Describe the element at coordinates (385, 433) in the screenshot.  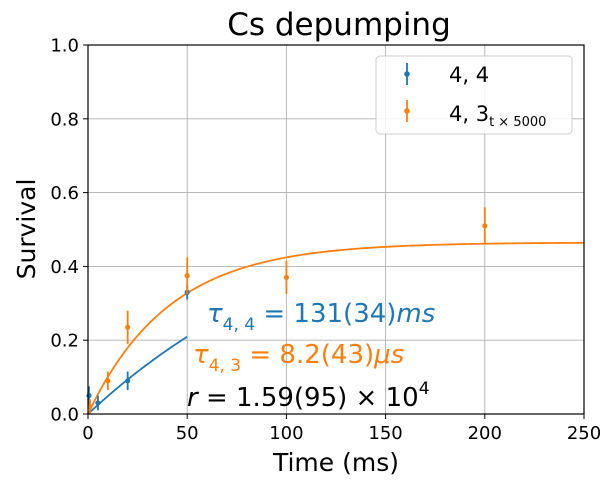
I see `x-tick-label: 150` at that location.